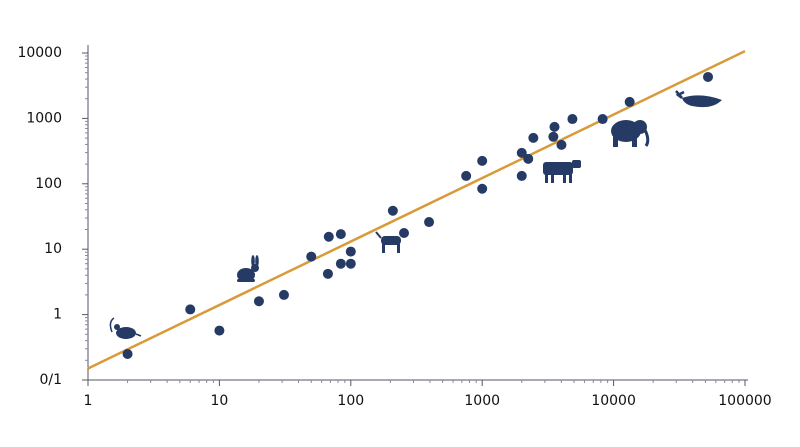 This screenshot has width=800, height=447. Describe the element at coordinates (482, 401) in the screenshot. I see `x-tick-label: 1000` at that location.